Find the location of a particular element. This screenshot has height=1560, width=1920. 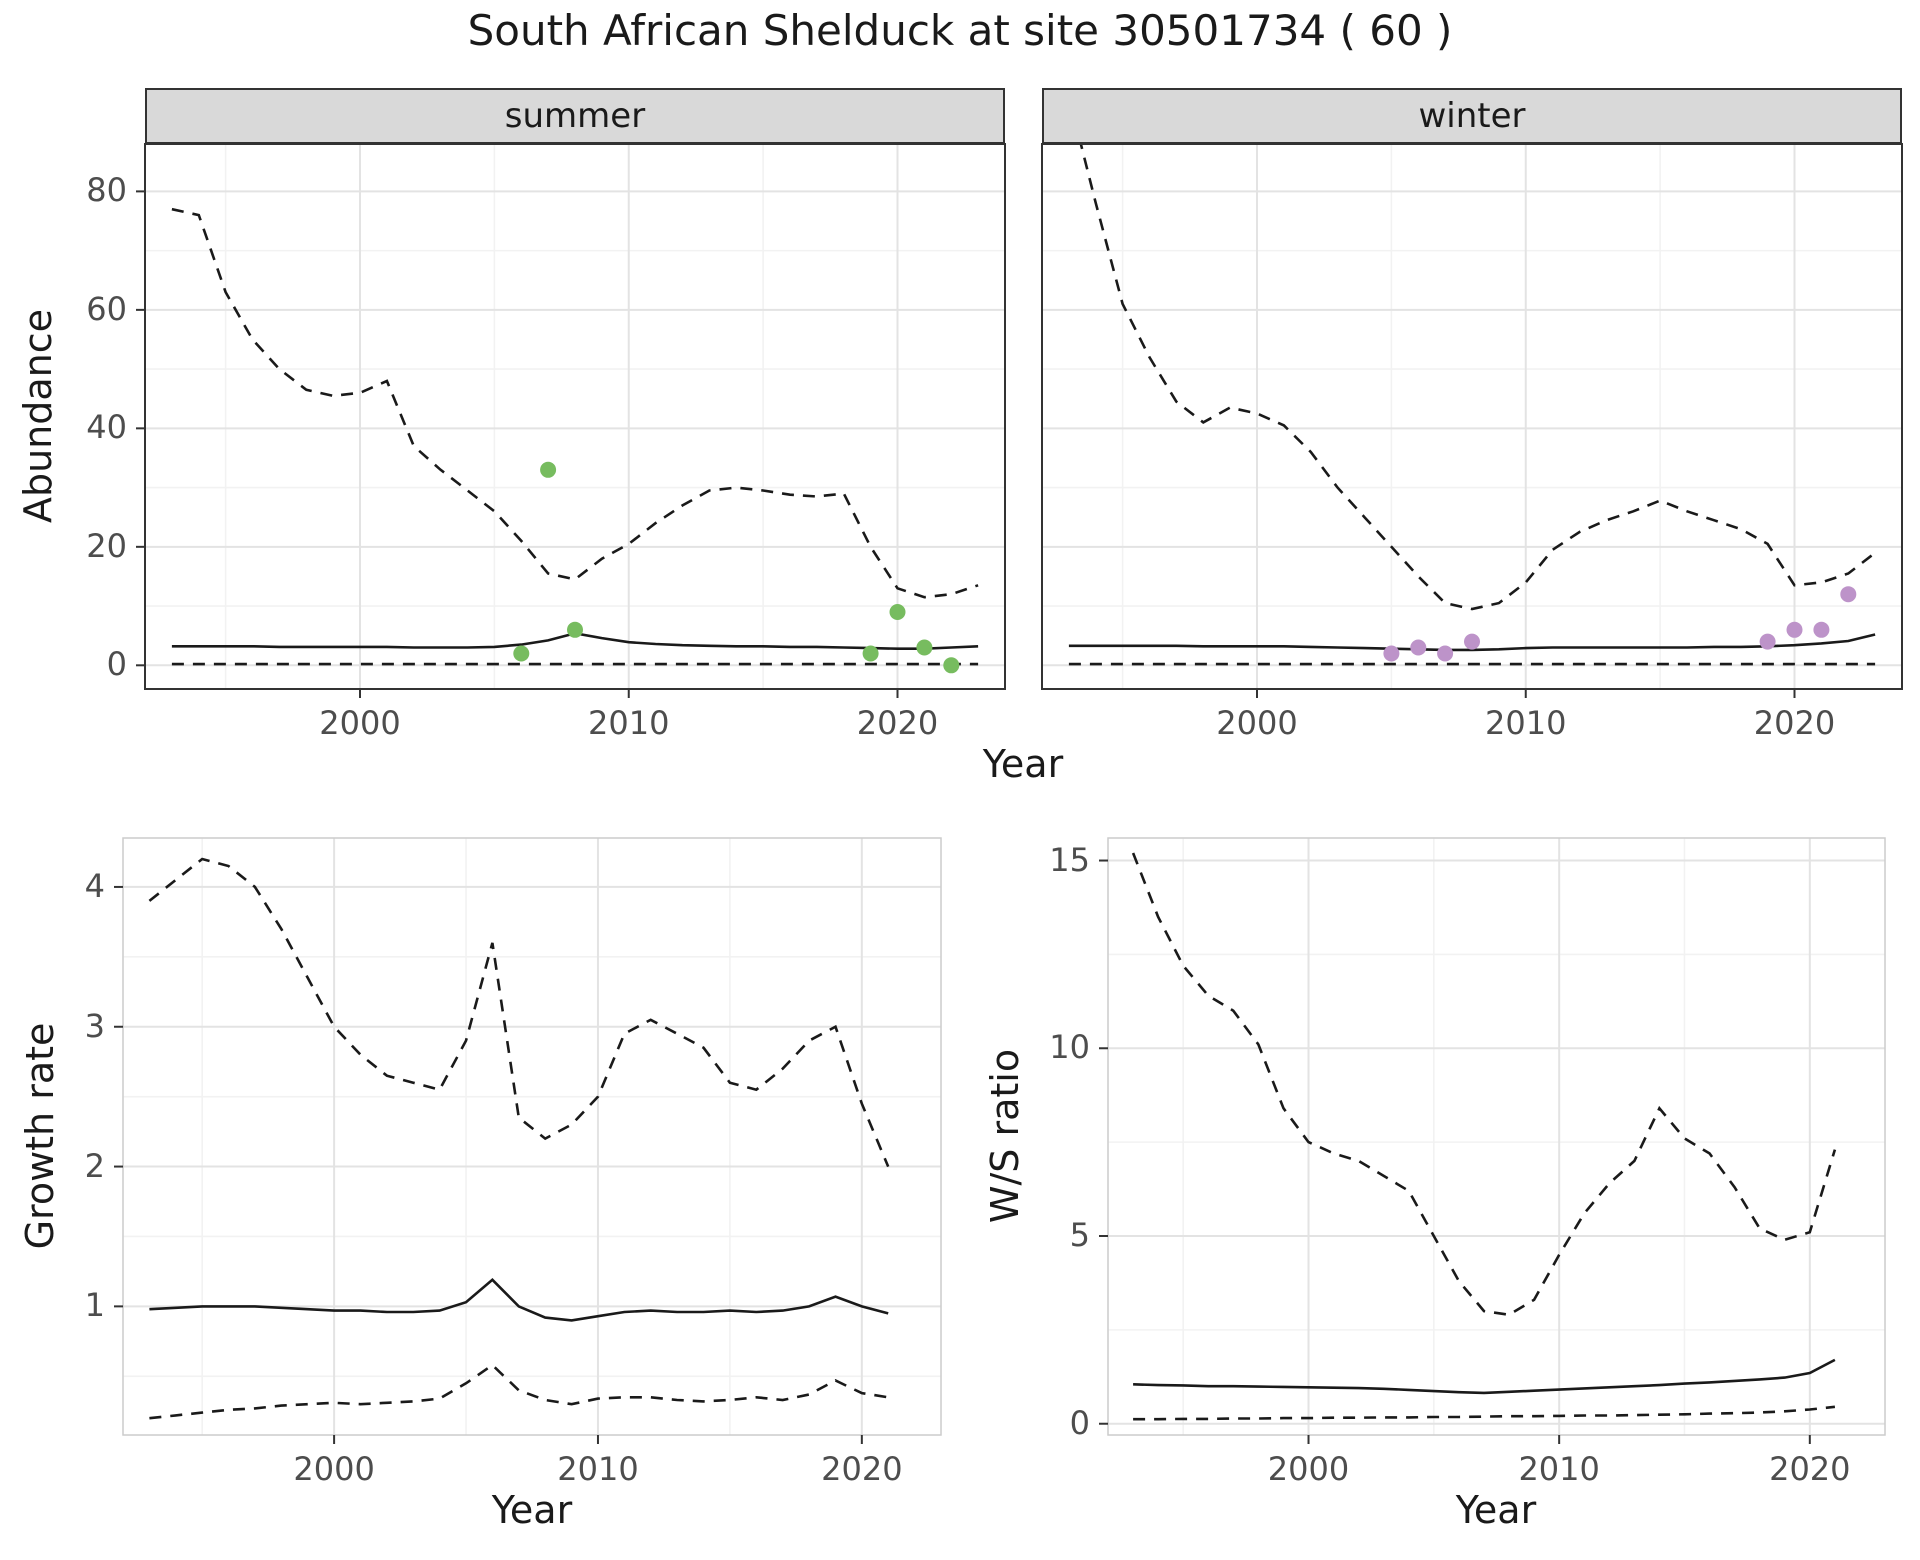

y-tick-label: 2 is located at coordinates (94, 1165).